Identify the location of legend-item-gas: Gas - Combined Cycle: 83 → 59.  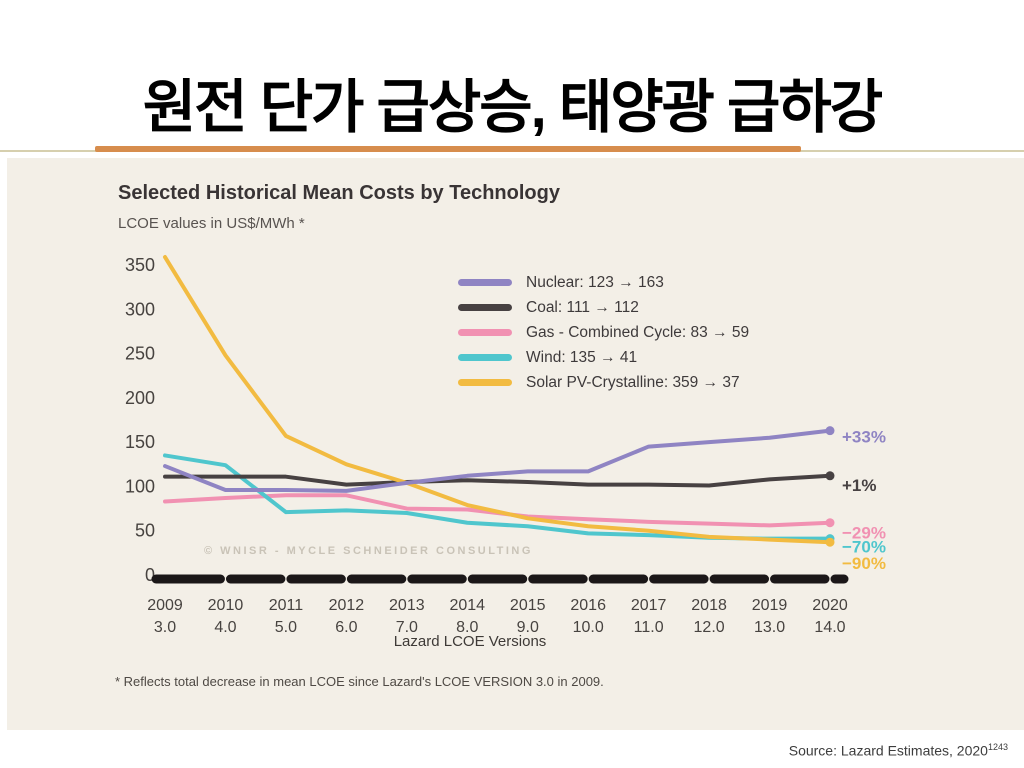
(603, 332).